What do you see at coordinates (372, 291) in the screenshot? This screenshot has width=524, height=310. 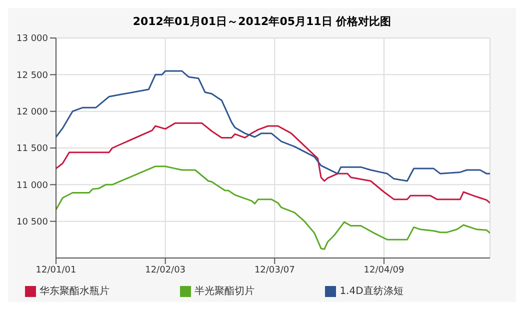 I see `legend-label: 1.4D直纺涤短` at bounding box center [372, 291].